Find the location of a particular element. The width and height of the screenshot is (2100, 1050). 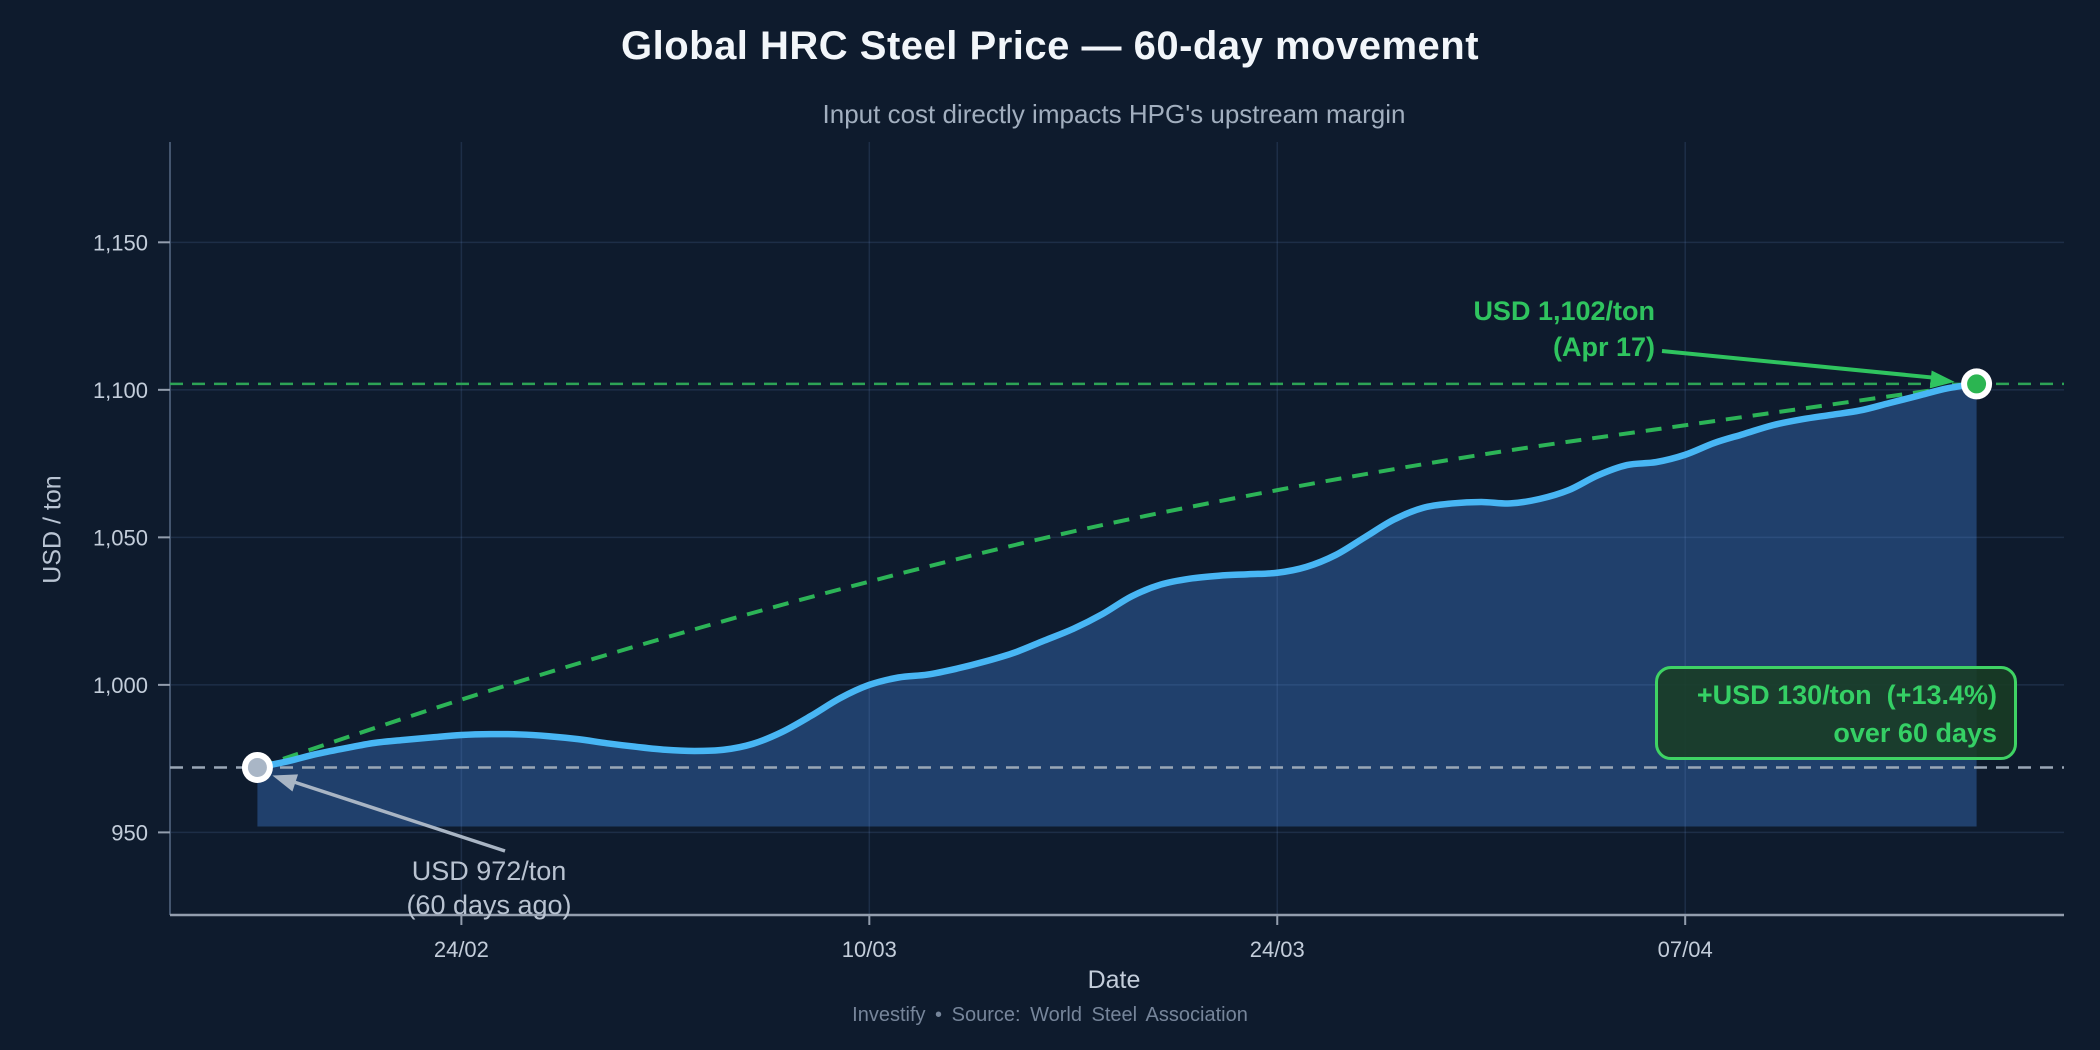

y-tick-label: 1,000 is located at coordinates (120, 685).